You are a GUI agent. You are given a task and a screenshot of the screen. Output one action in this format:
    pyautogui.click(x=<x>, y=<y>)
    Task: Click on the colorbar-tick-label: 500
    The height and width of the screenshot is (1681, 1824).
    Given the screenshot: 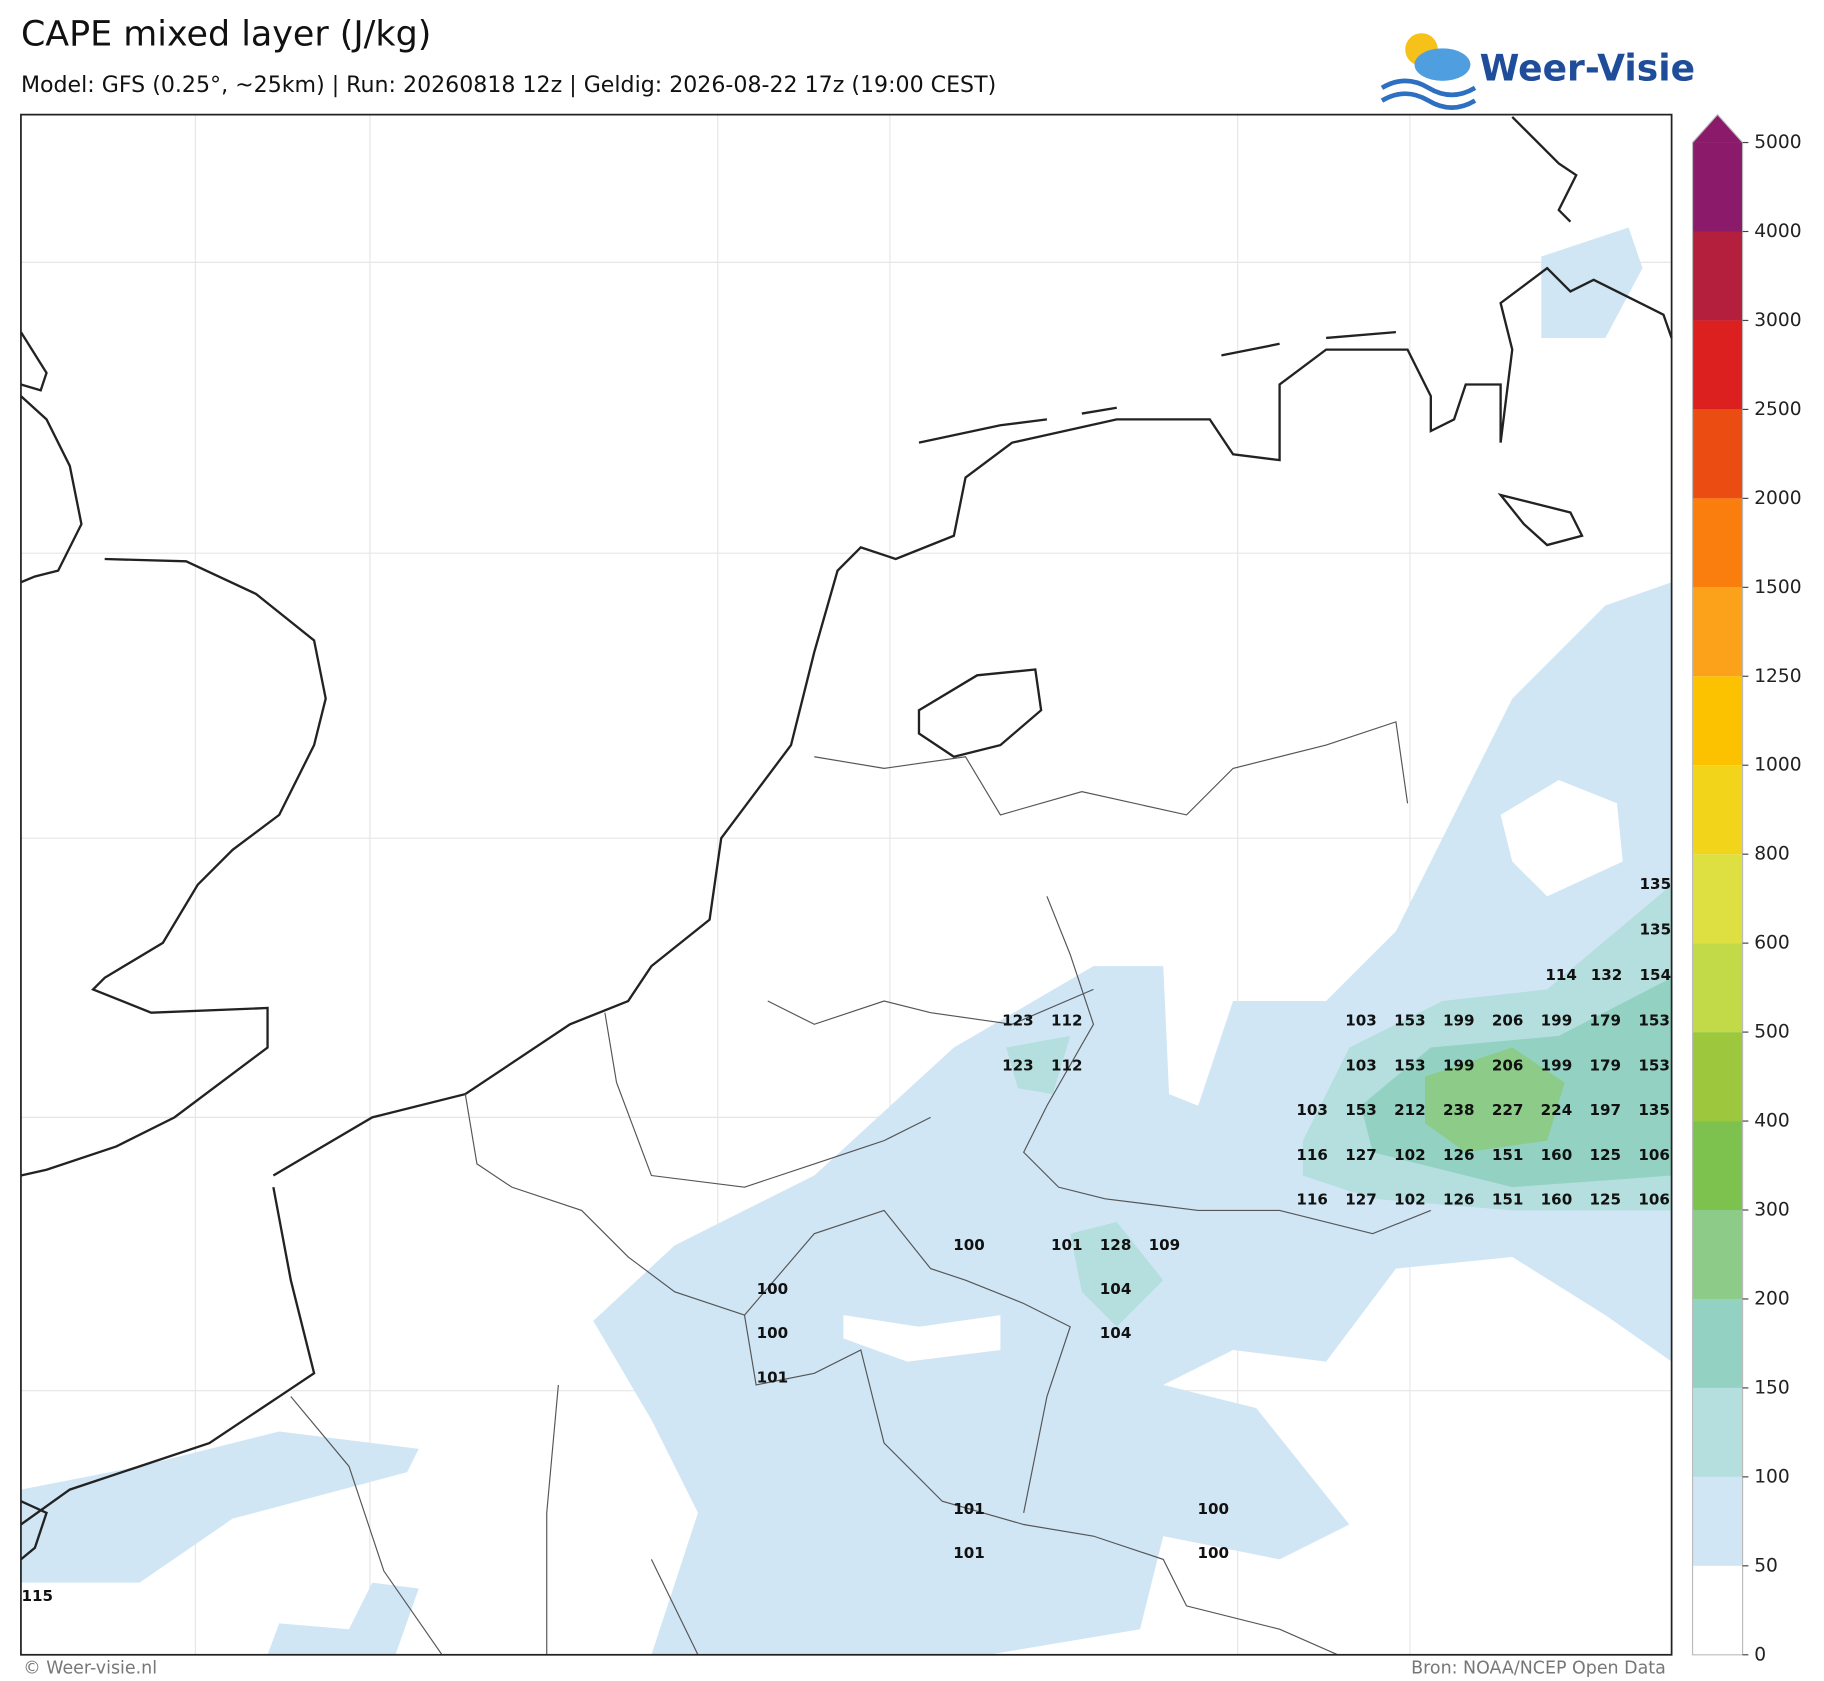 What is the action you would take?
    pyautogui.click(x=1772, y=1032)
    